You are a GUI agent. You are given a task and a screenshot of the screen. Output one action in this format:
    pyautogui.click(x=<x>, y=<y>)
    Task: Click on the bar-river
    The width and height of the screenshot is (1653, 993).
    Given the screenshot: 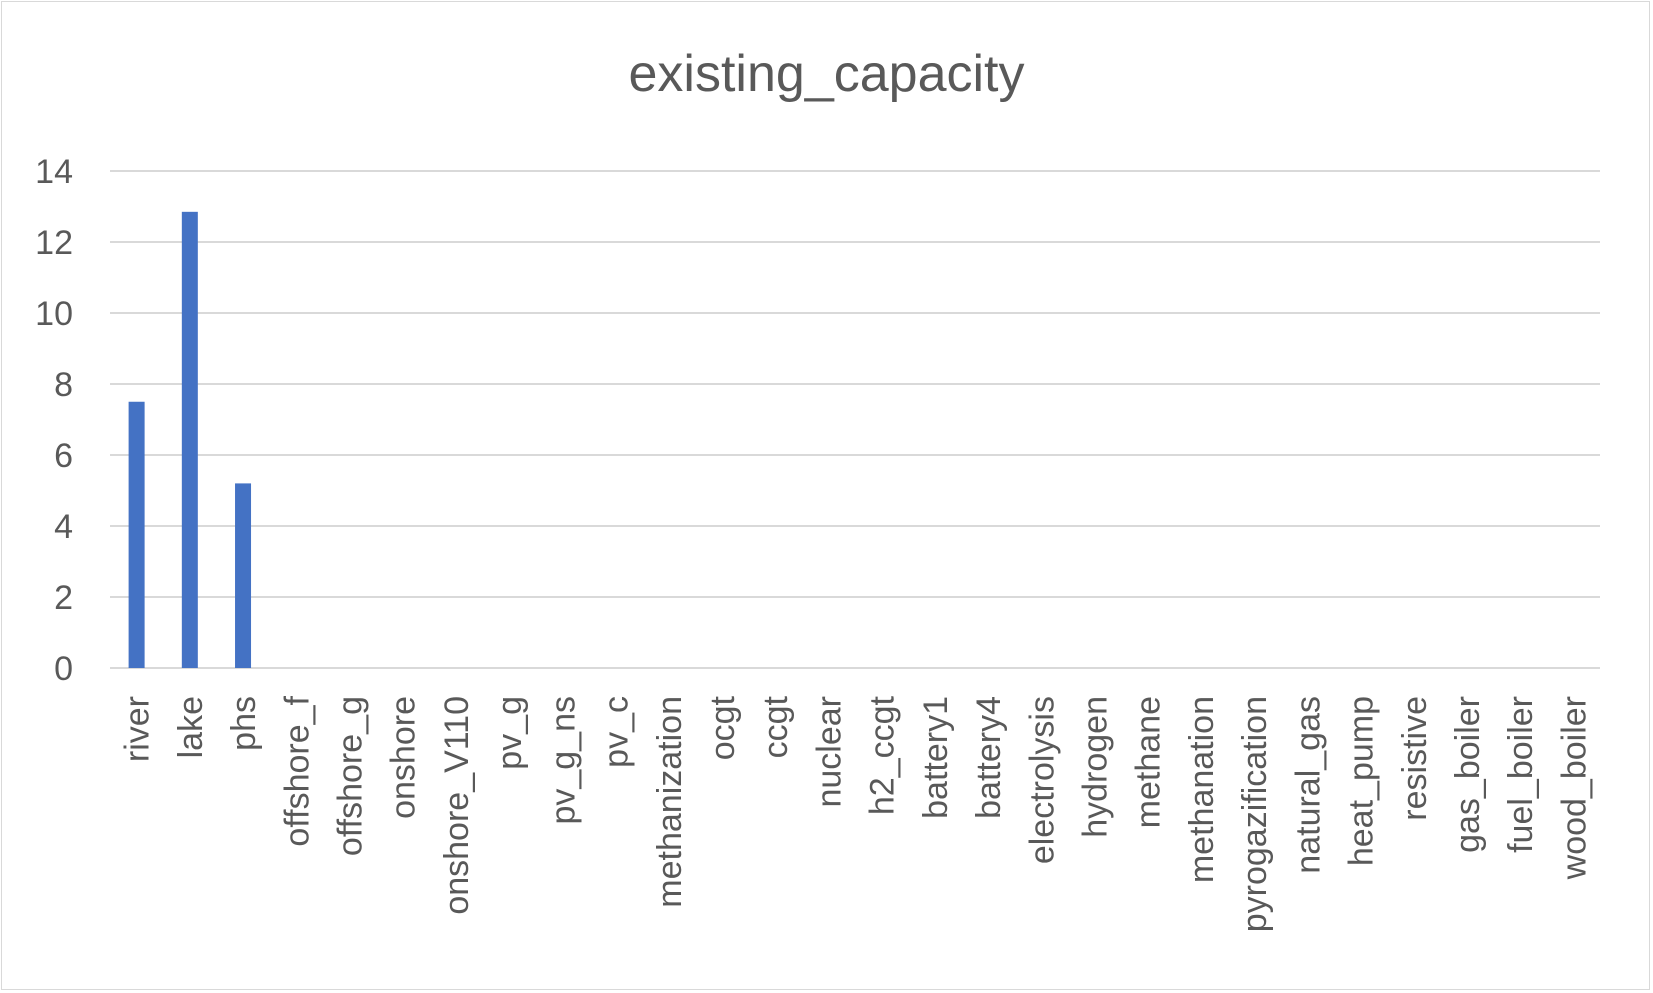 What is the action you would take?
    pyautogui.click(x=136, y=534)
    